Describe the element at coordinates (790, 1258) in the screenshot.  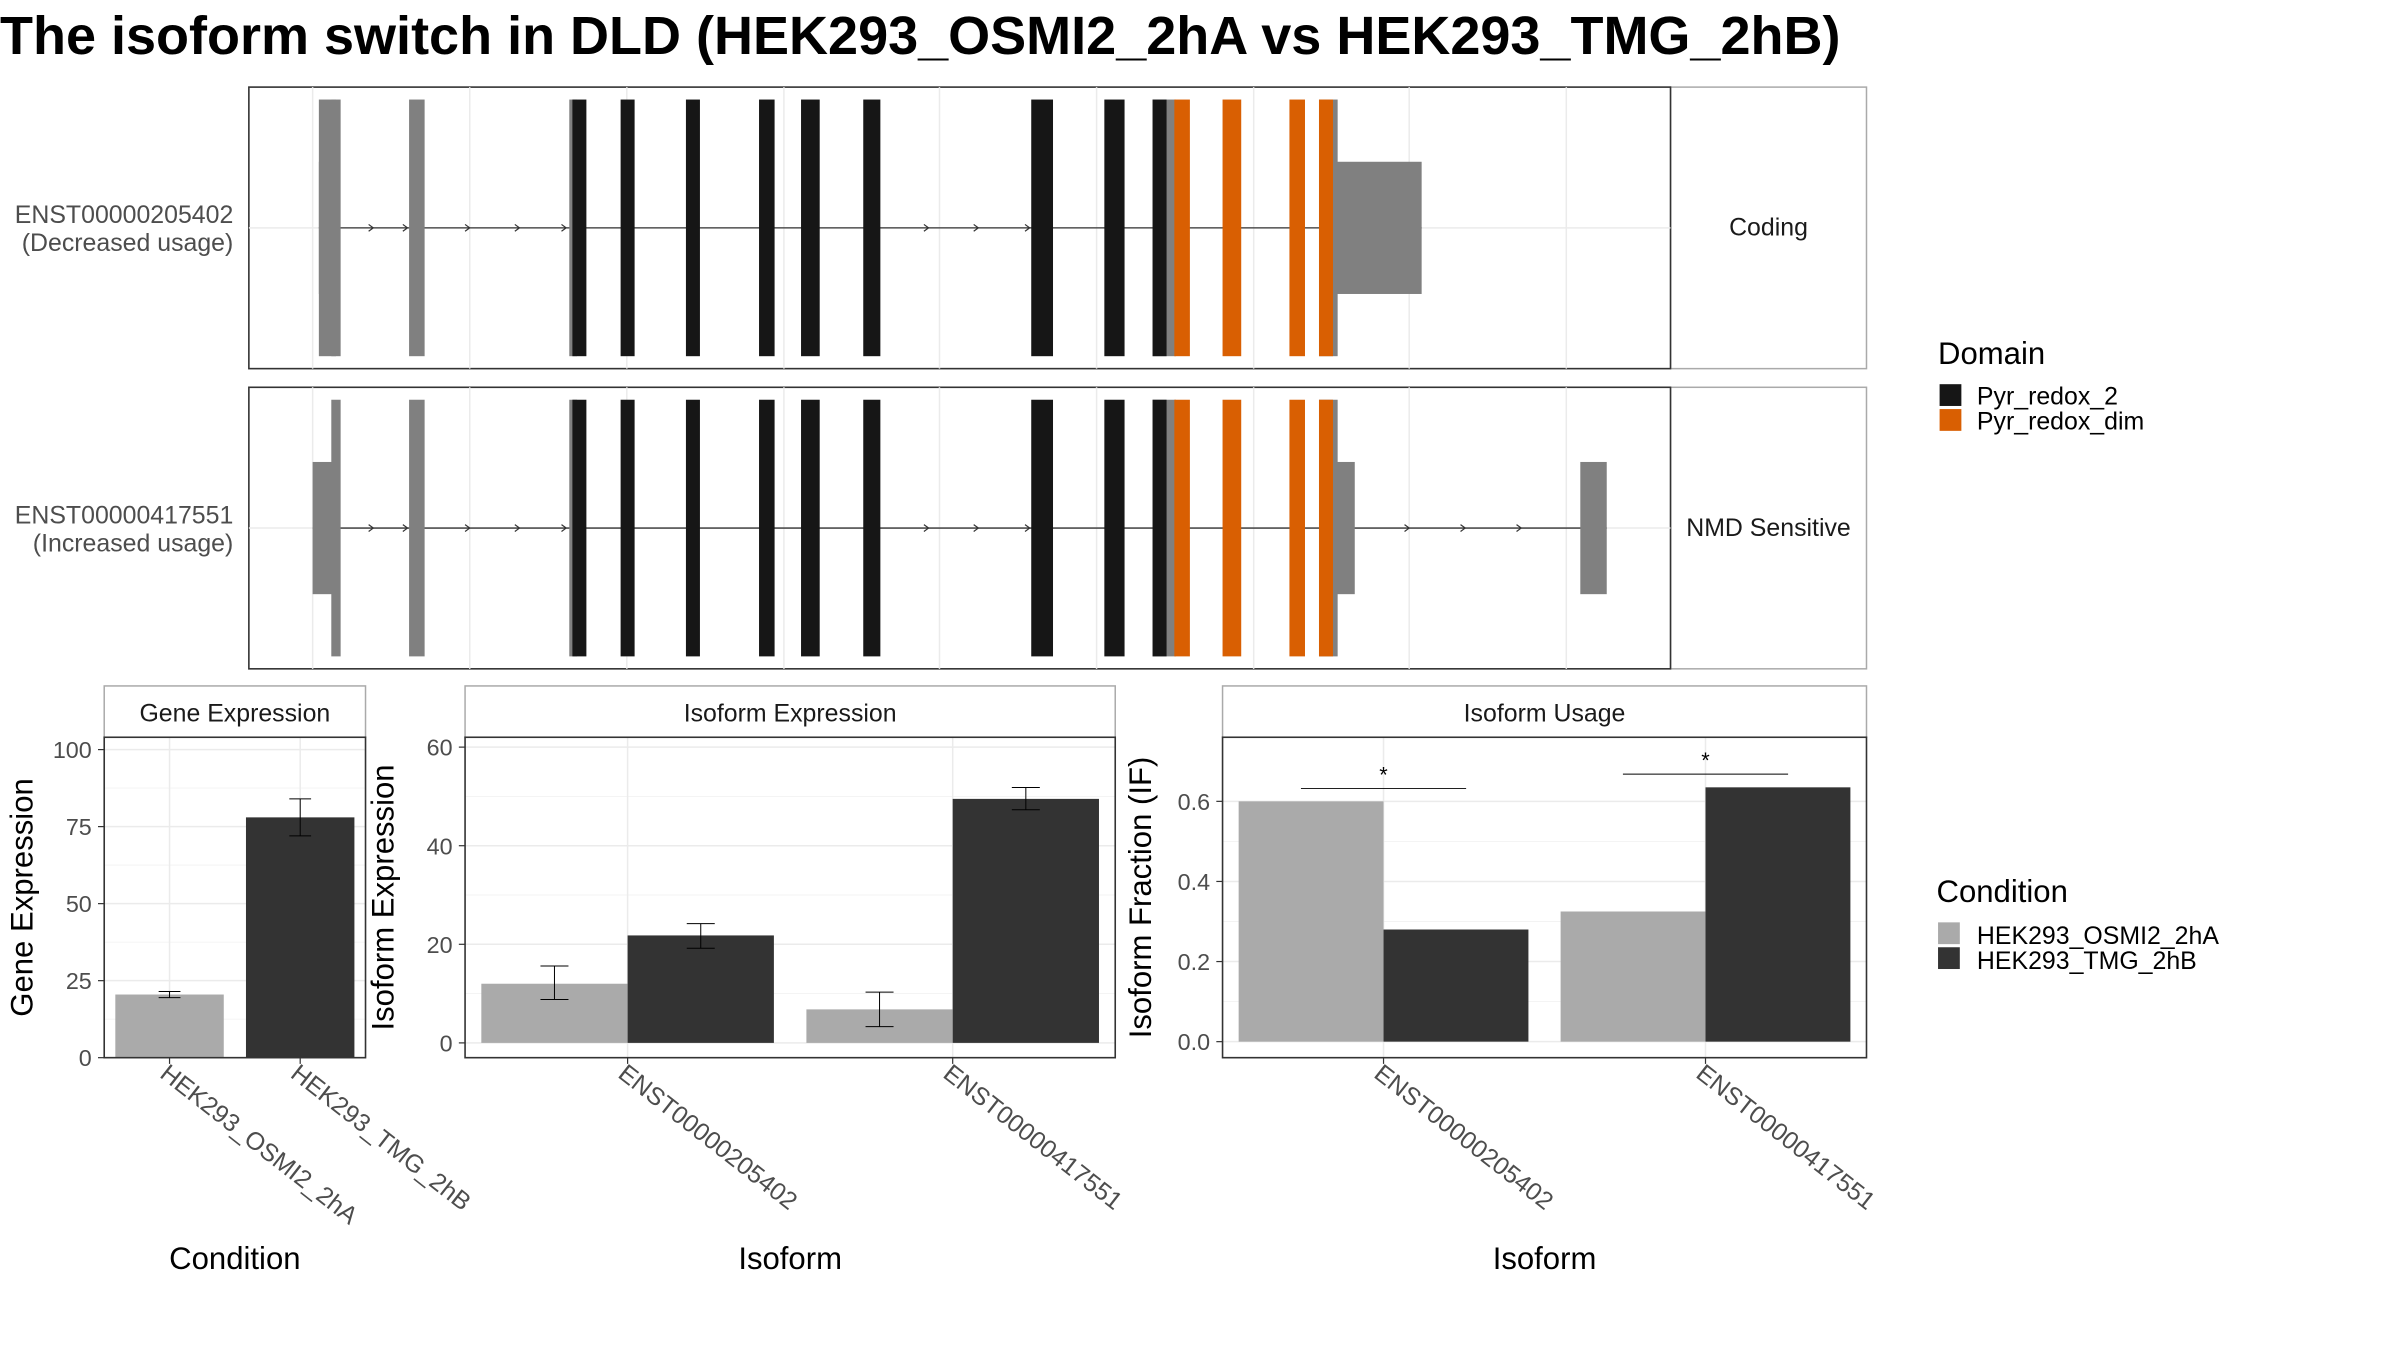
I see `x-axis-title: Isoform` at that location.